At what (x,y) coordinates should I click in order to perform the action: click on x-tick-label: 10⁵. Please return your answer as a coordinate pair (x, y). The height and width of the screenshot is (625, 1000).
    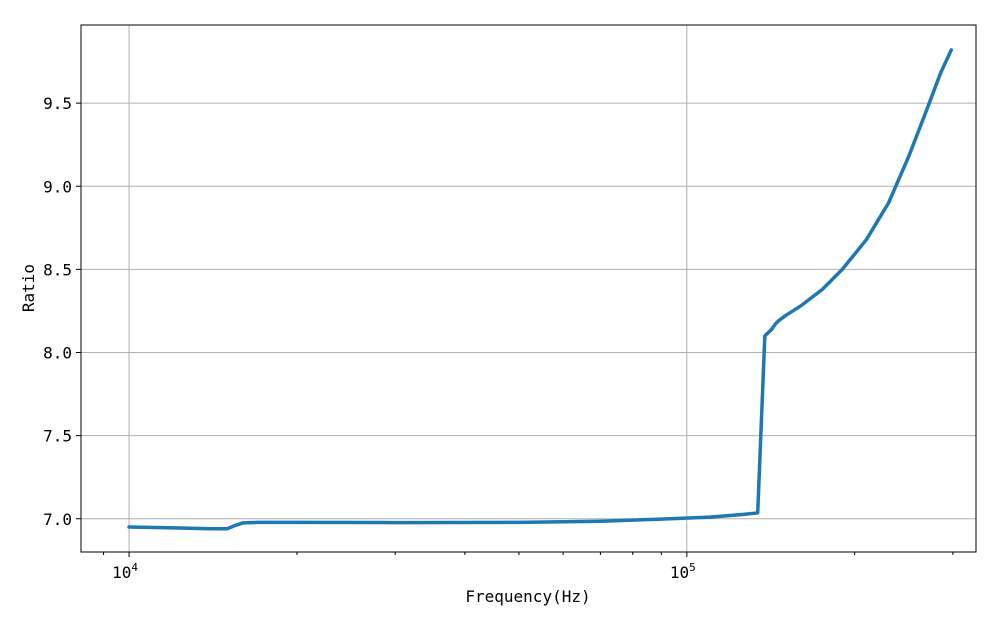
    Looking at the image, I should click on (683, 571).